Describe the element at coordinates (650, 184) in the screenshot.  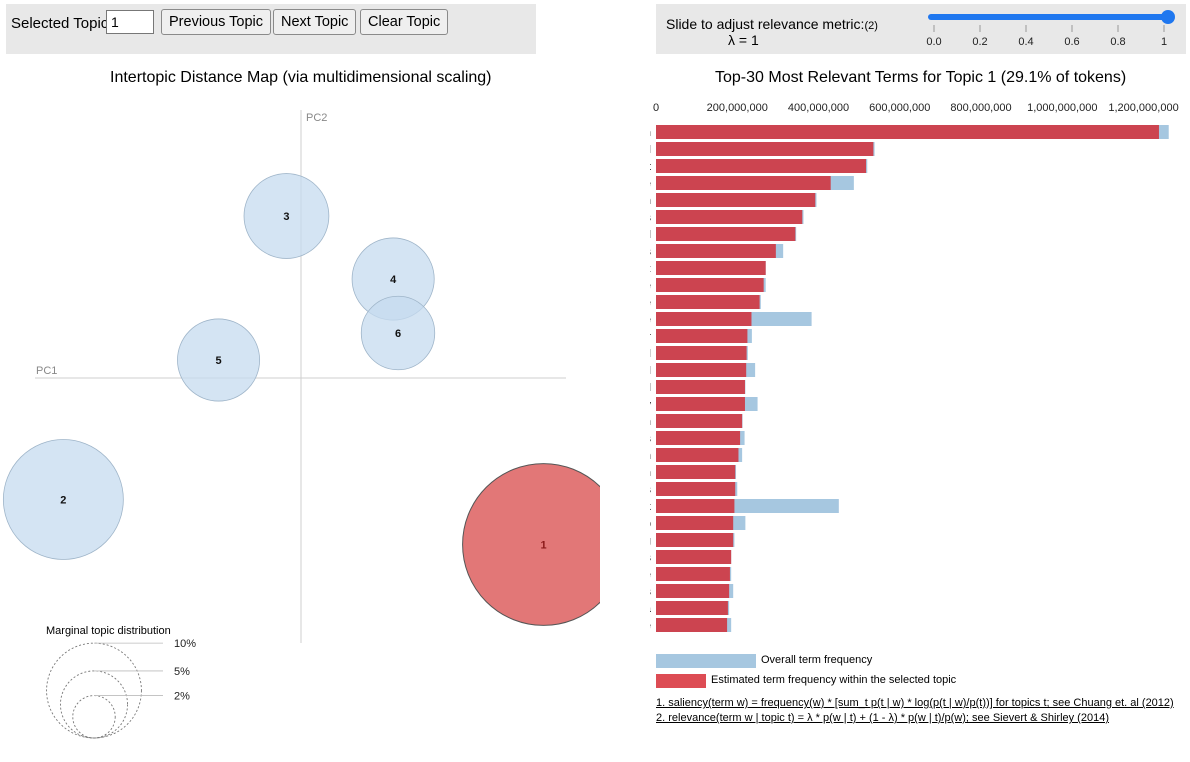
I see `term-label: use` at that location.